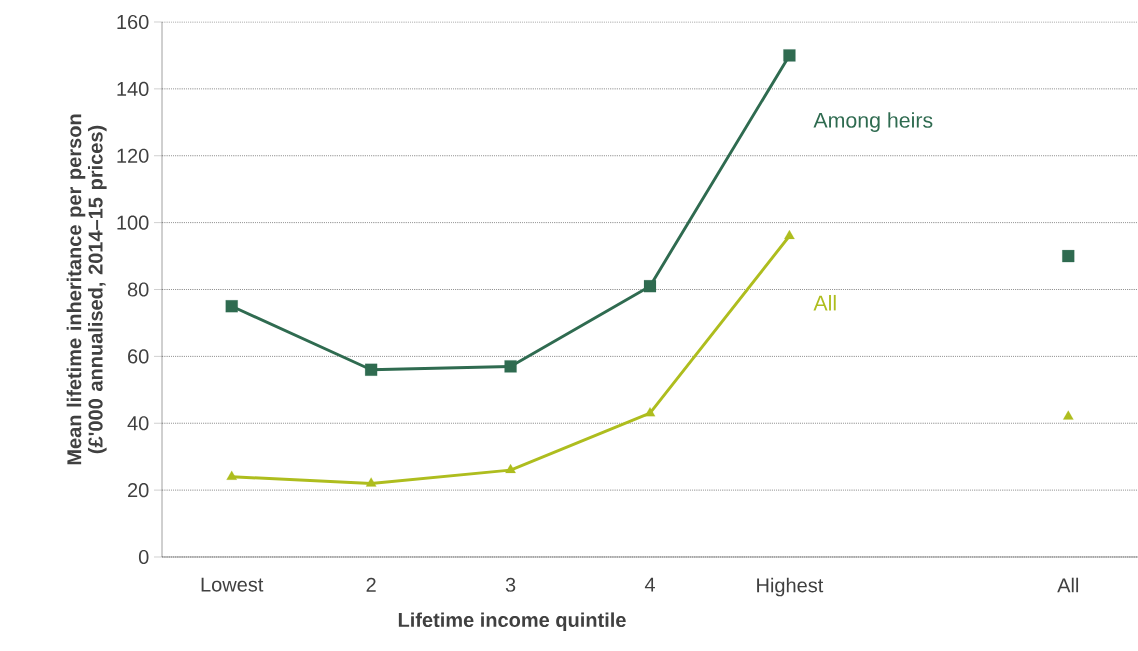 This screenshot has height=651, width=1138. I want to click on x-tick-label: 4, so click(649, 584).